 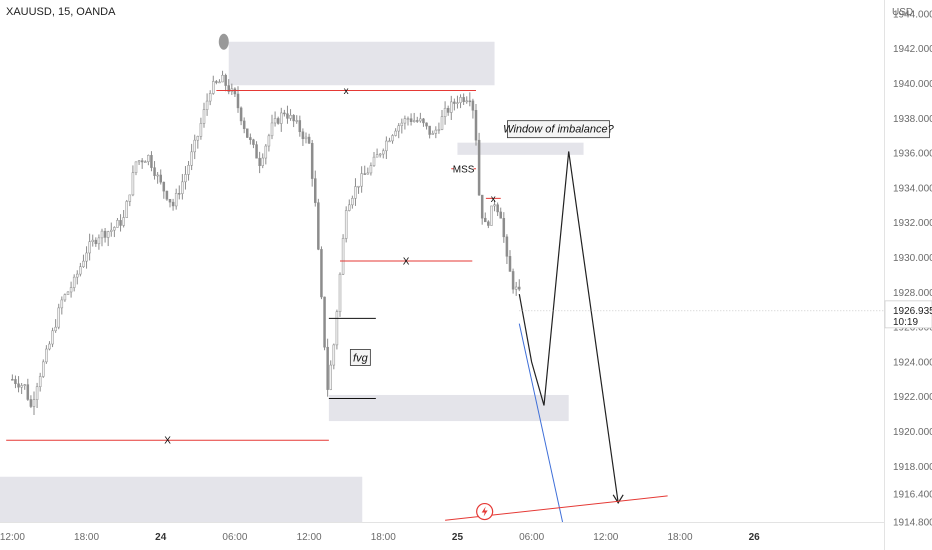 I want to click on price-tick-label: 1940.000, so click(x=912, y=84).